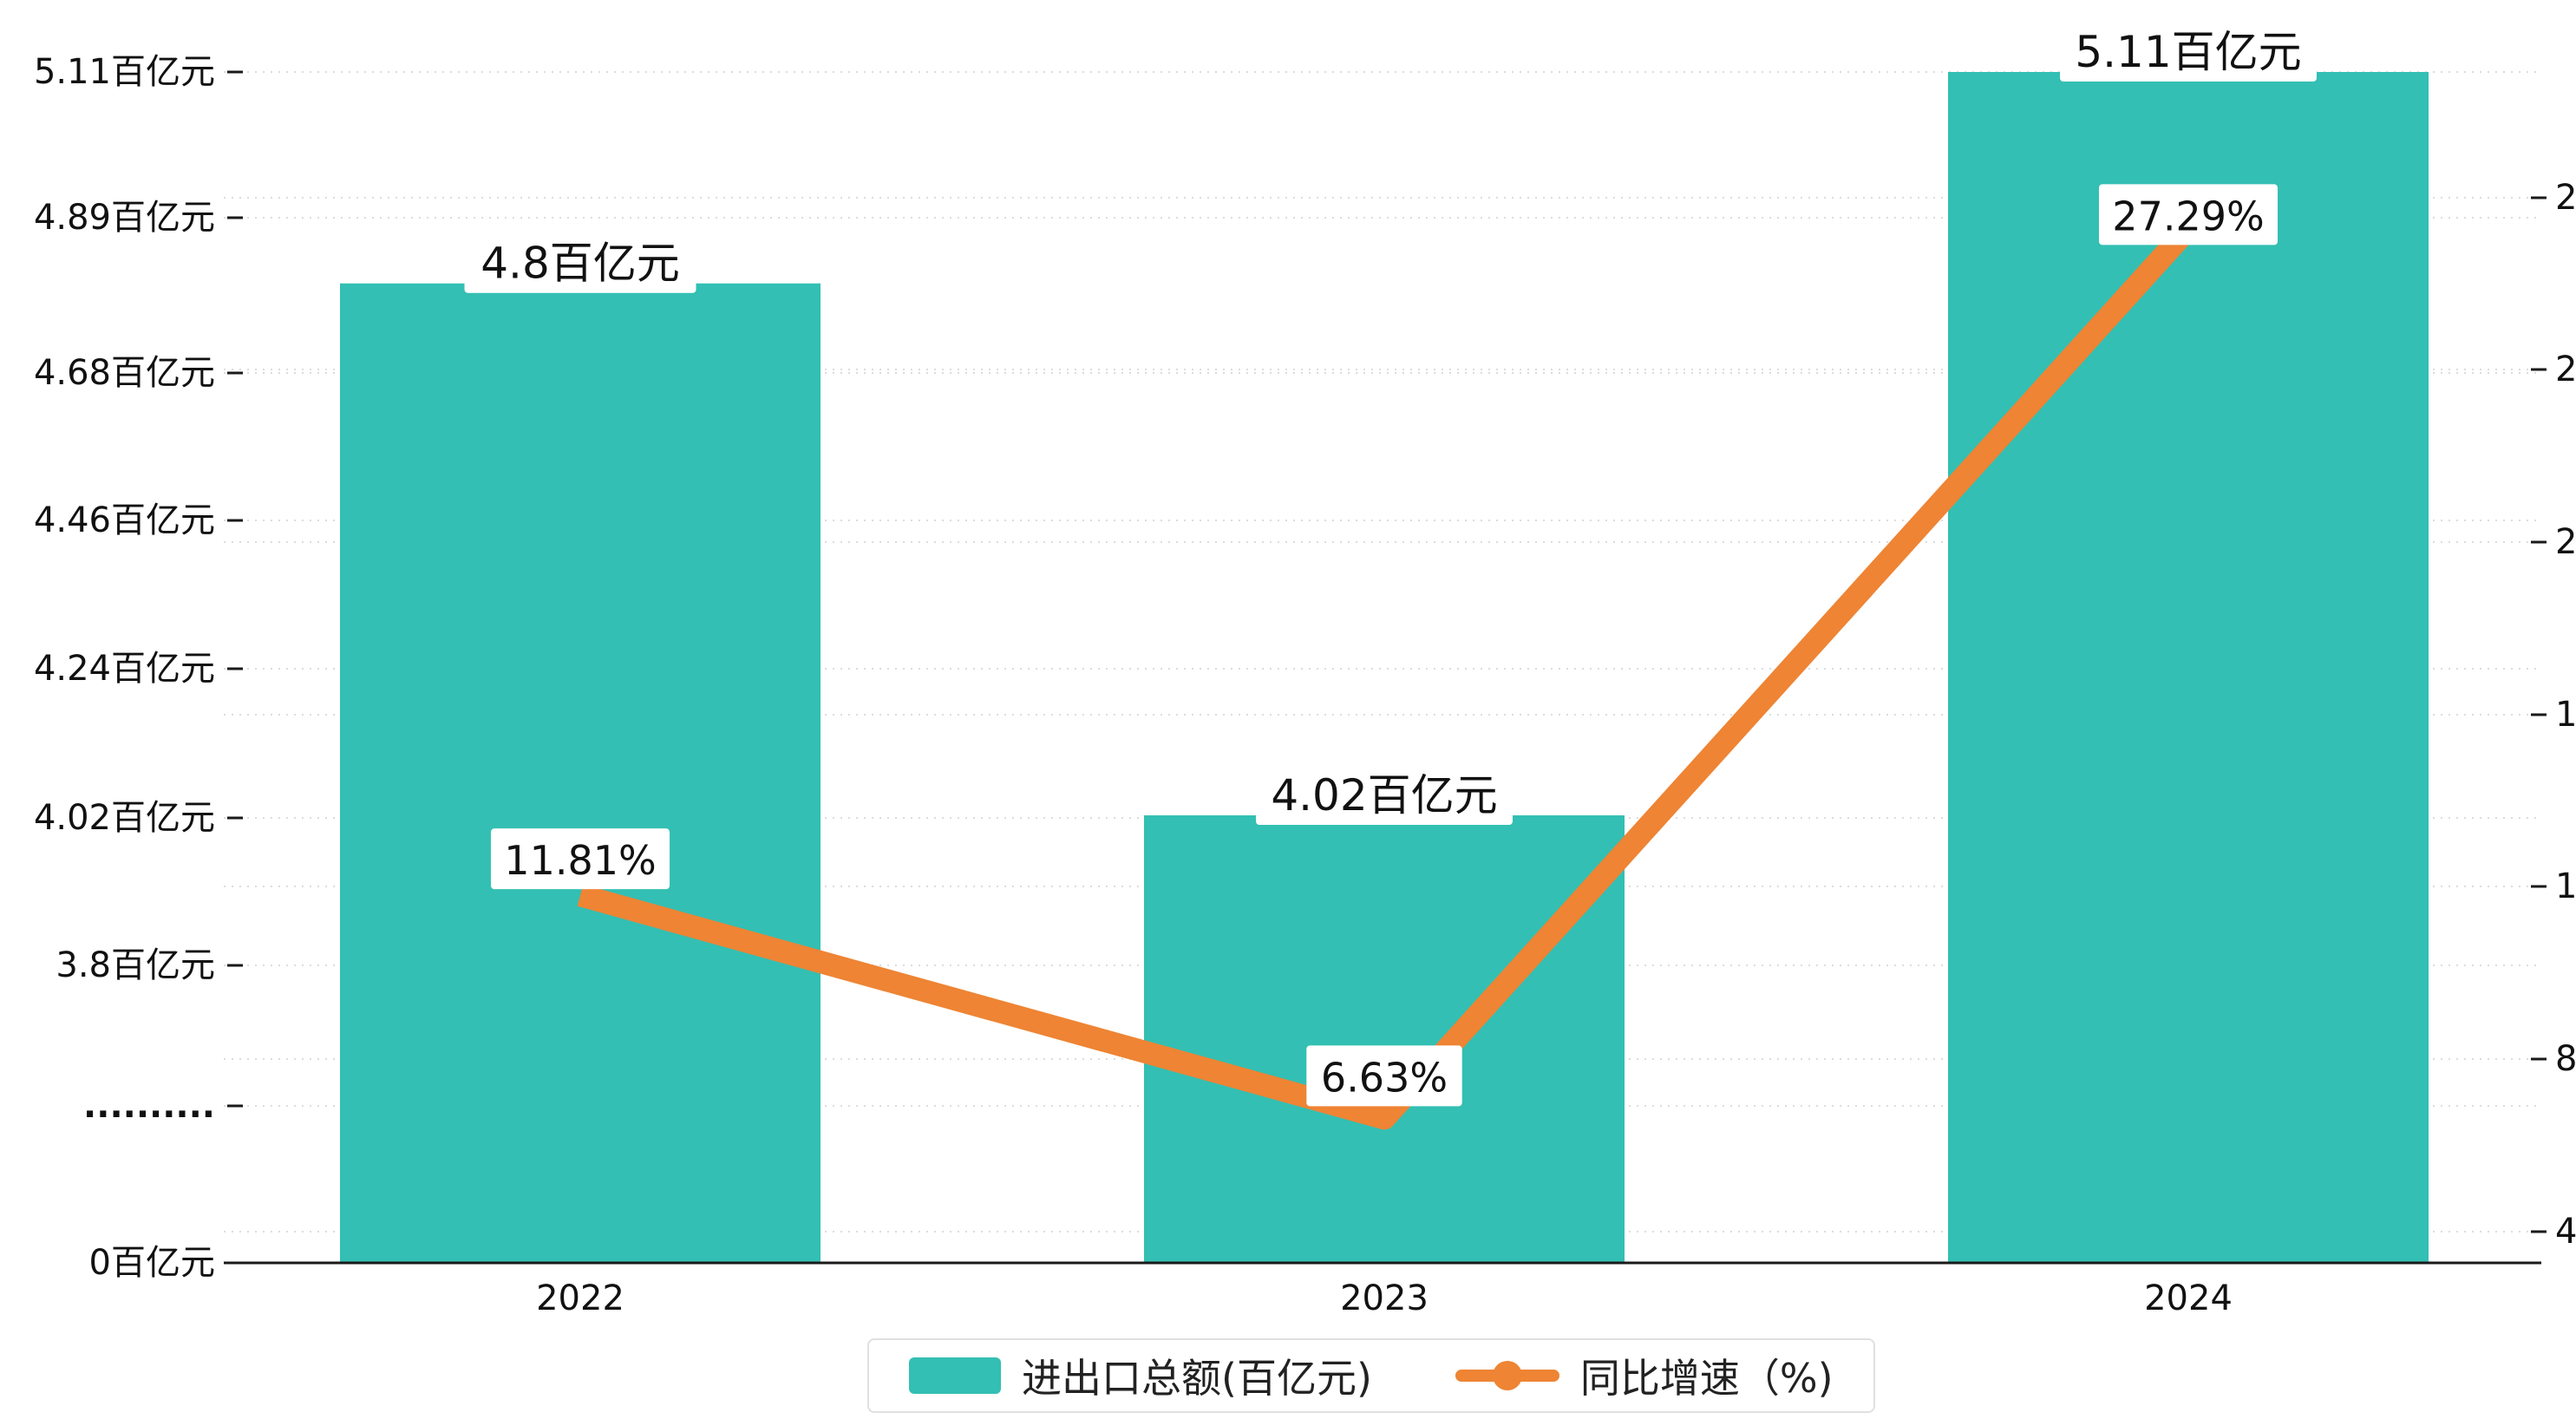 The width and height of the screenshot is (2576, 1419). Describe the element at coordinates (2565, 369) in the screenshot. I see `right-axis-tick-label: 24` at that location.